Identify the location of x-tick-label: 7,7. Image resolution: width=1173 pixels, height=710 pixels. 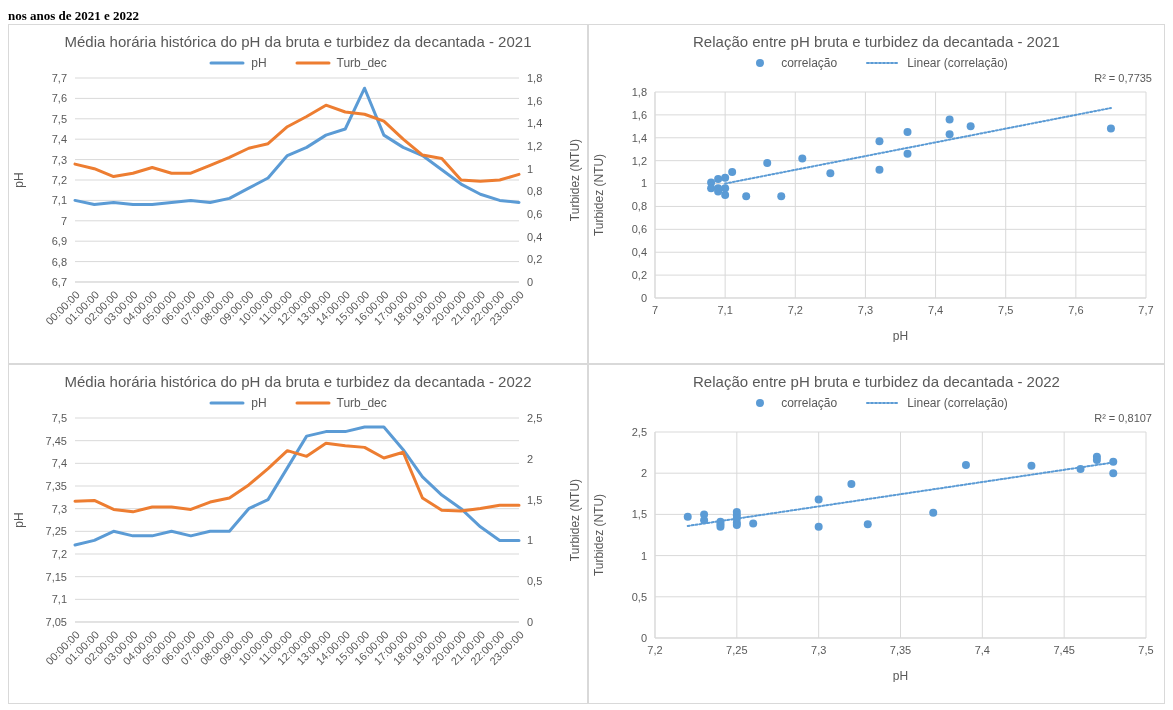
(1146, 309).